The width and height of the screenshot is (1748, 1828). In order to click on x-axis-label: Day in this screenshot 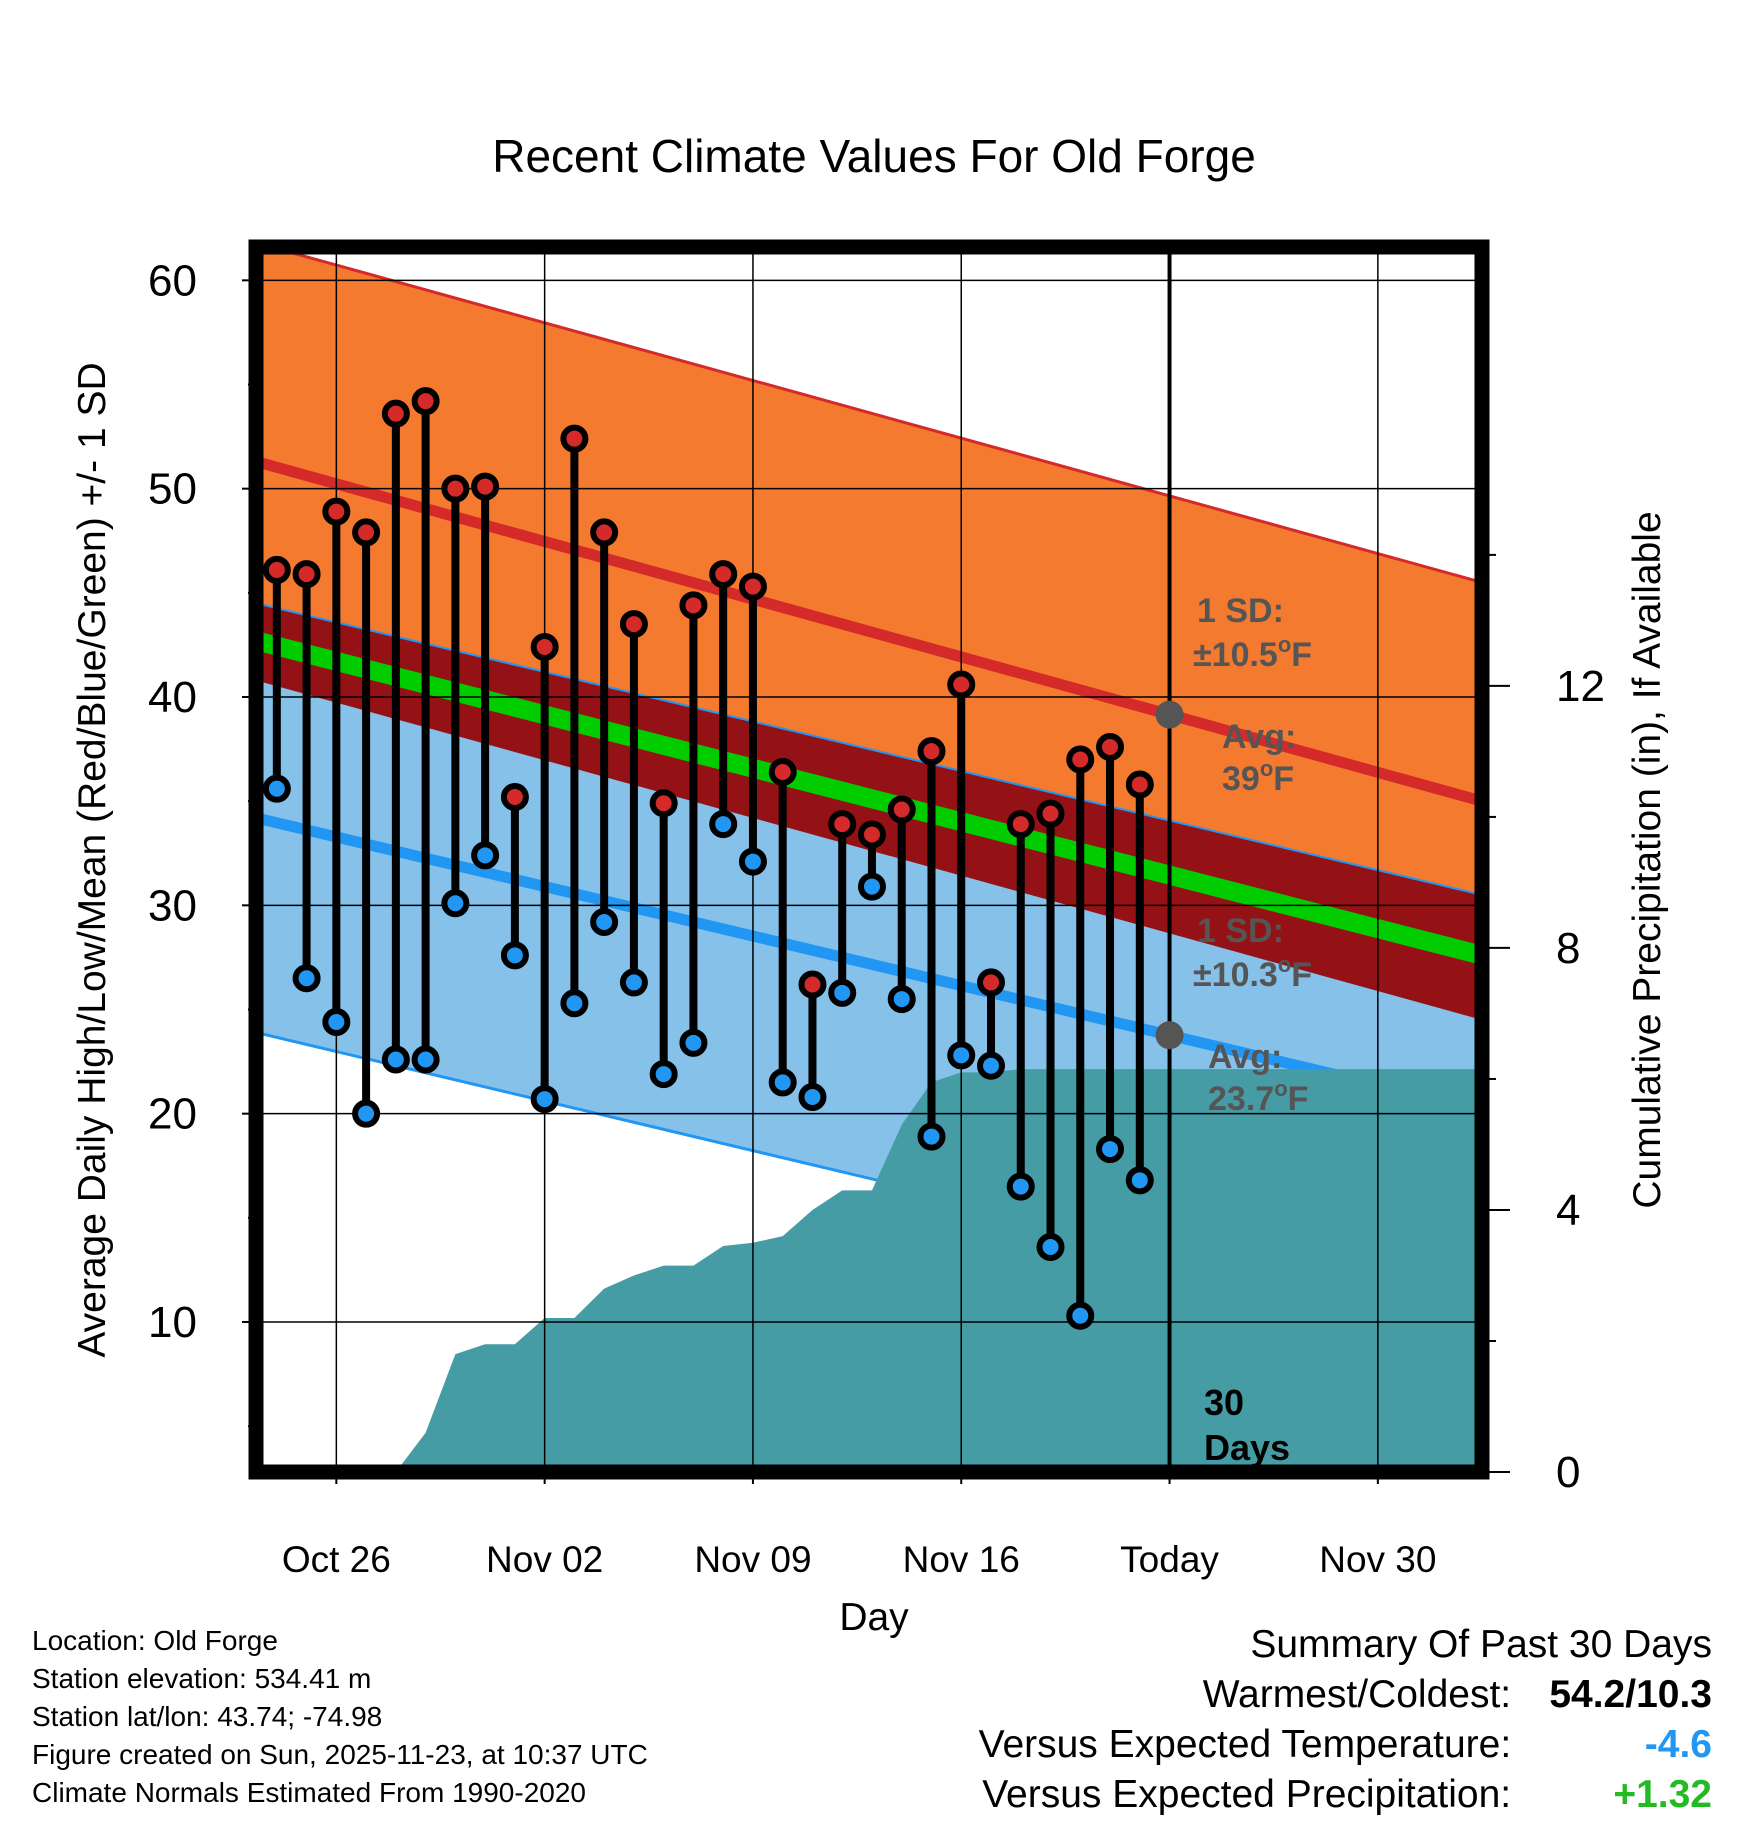, I will do `click(874, 1617)`.